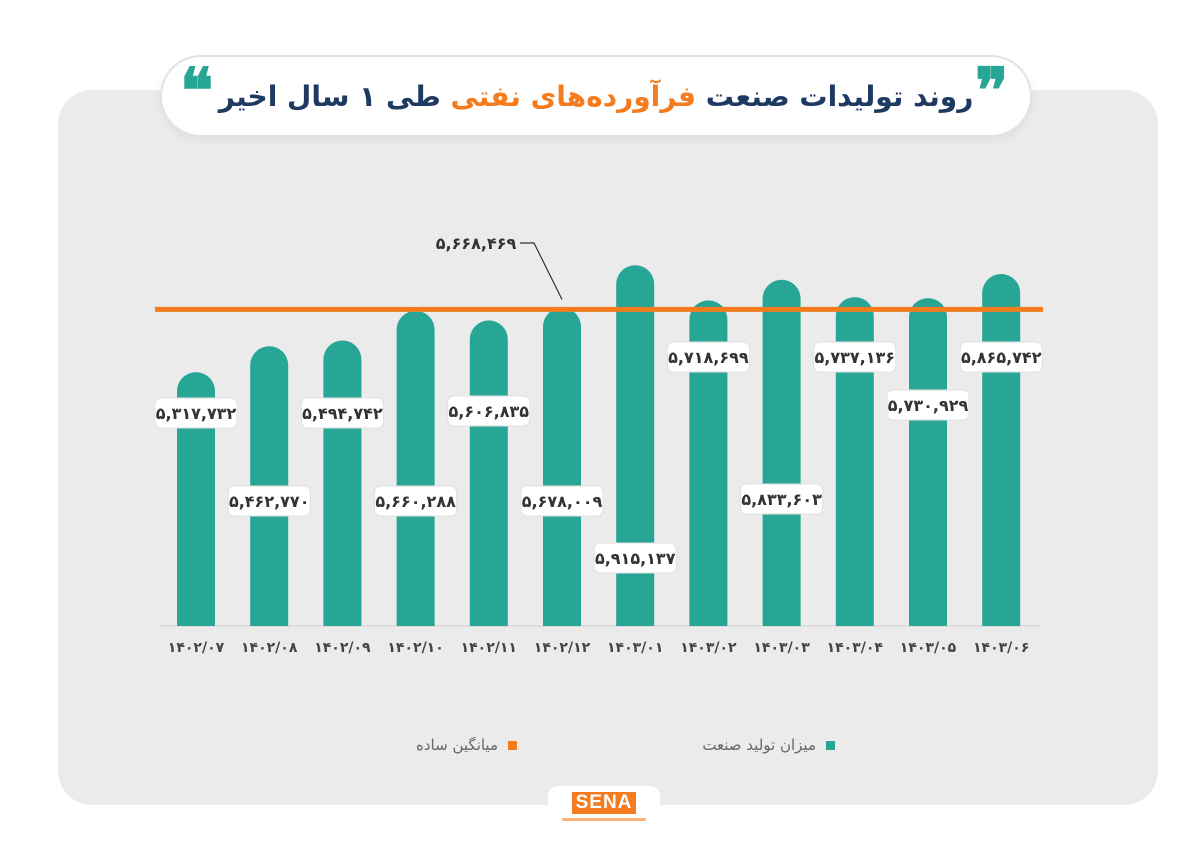 The height and width of the screenshot is (848, 1200). I want to click on data-label-text: ۵,۶۰۶,۸۳۵, so click(489, 411).